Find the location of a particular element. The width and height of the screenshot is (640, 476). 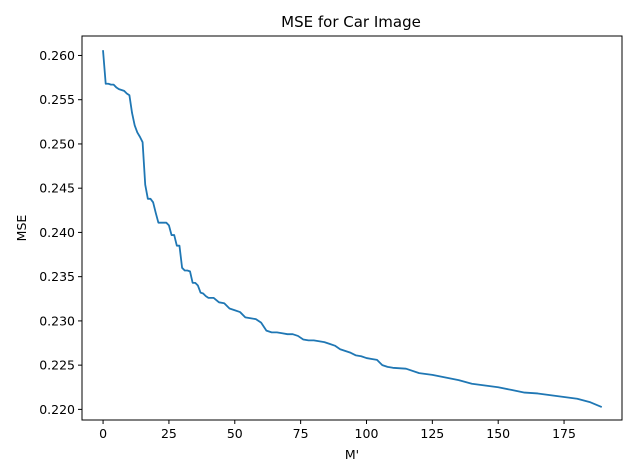

y-tick-label: 0.240 is located at coordinates (57, 232).